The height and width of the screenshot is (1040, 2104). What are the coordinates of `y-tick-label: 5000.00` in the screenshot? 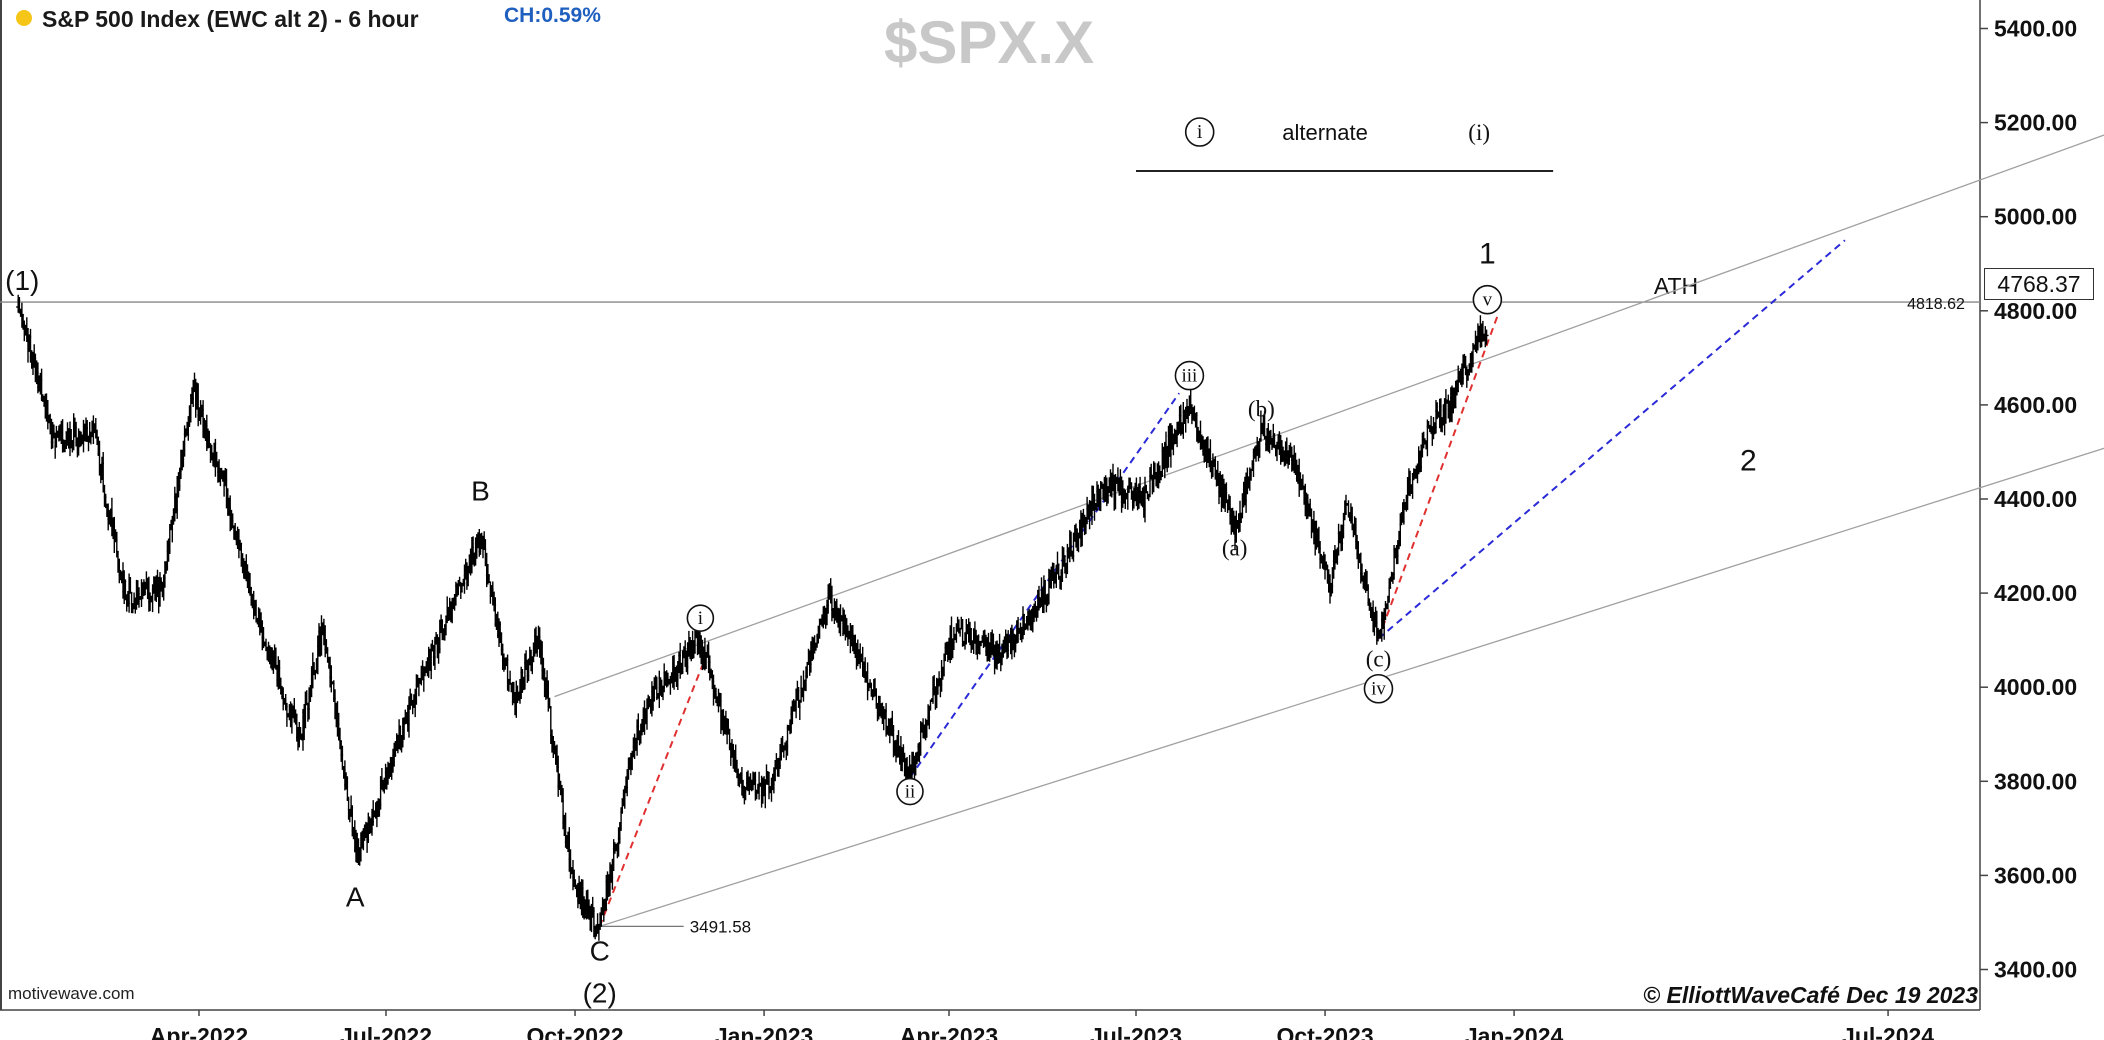 It's located at (2035, 217).